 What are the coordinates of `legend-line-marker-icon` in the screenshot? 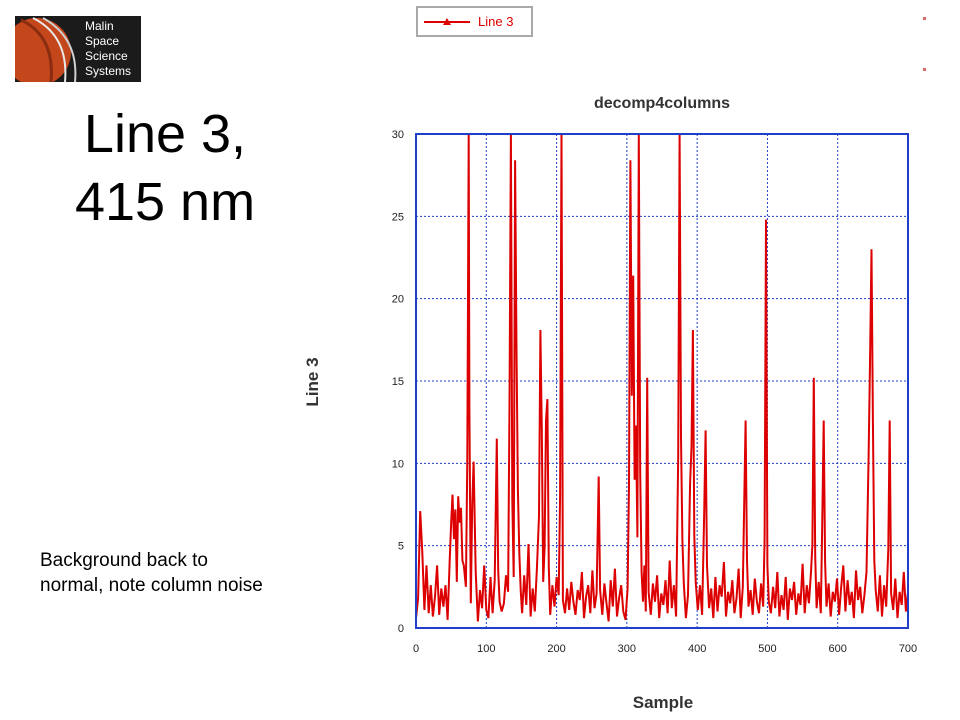 It's located at (447, 21).